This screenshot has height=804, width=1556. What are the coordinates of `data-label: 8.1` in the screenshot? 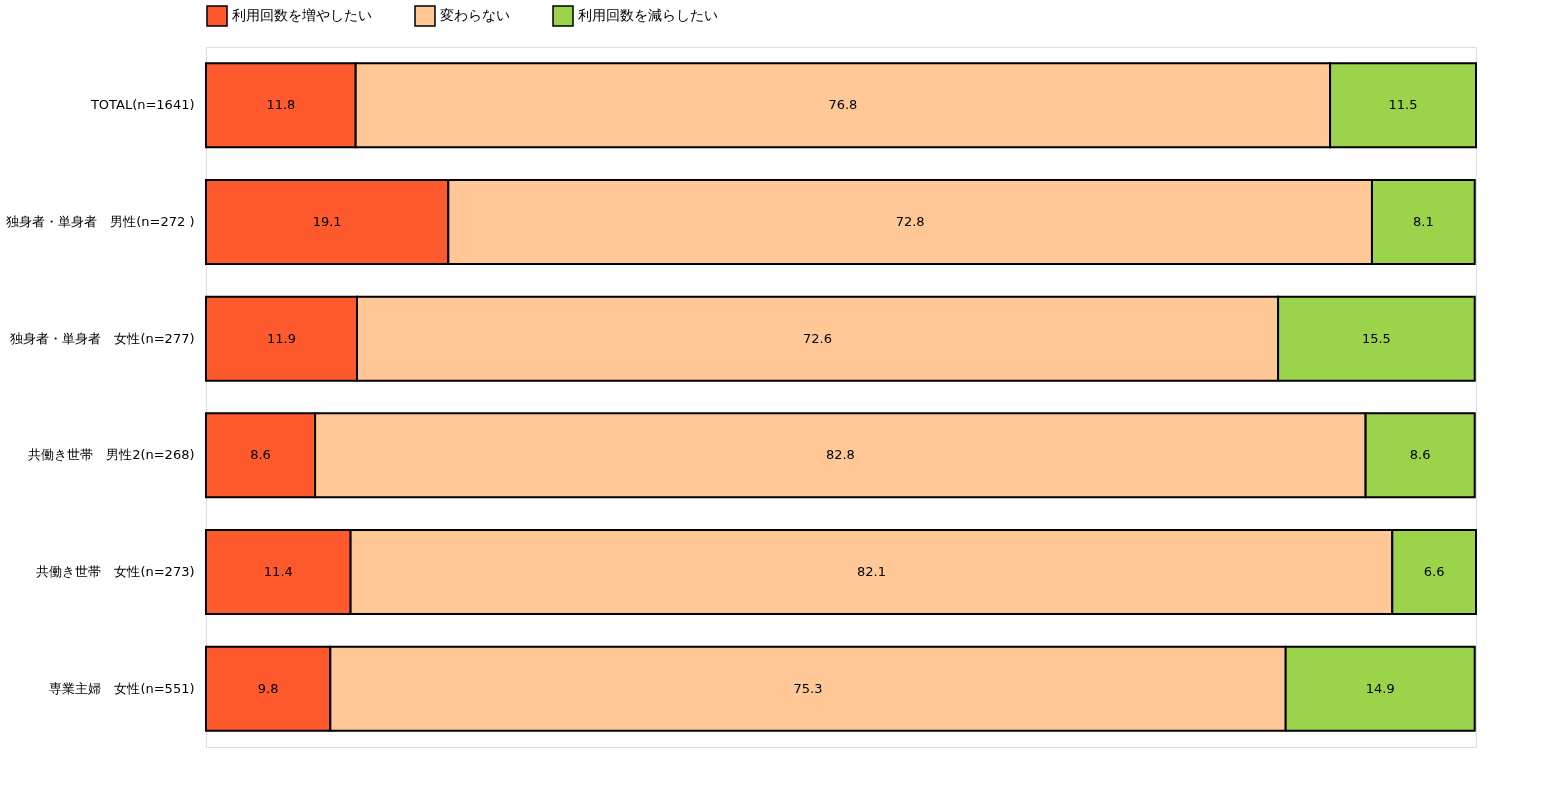 It's located at (1423, 221).